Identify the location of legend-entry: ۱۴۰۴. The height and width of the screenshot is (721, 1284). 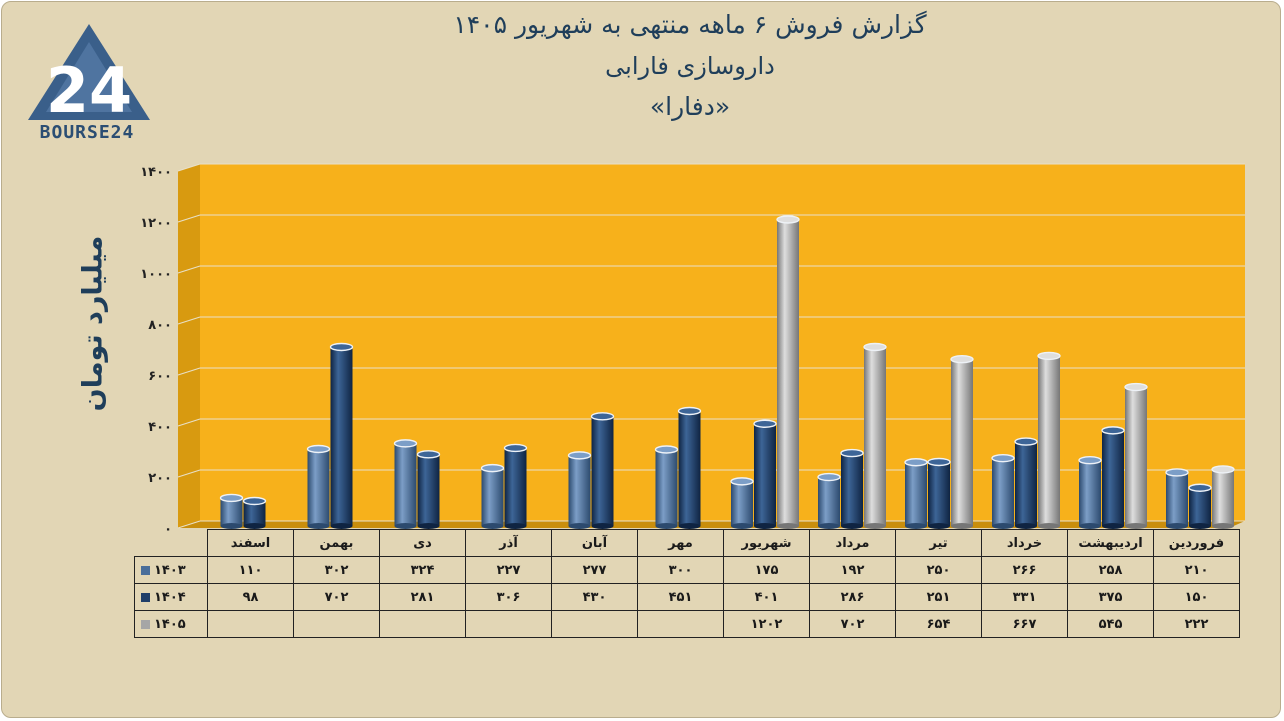
(171, 597).